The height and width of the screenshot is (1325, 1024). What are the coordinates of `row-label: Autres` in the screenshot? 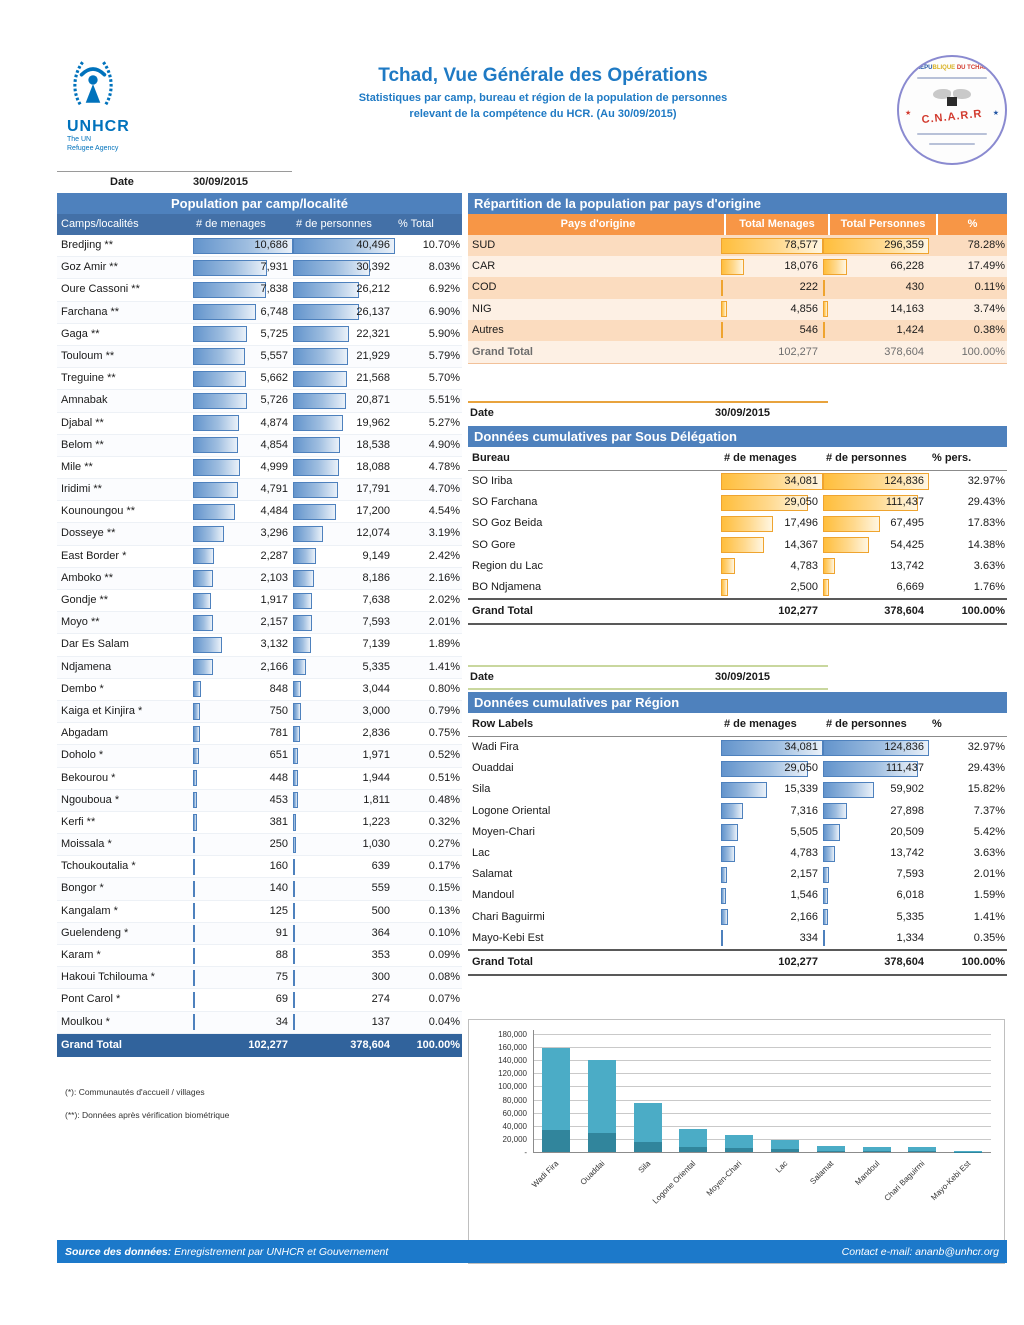 It's located at (488, 329).